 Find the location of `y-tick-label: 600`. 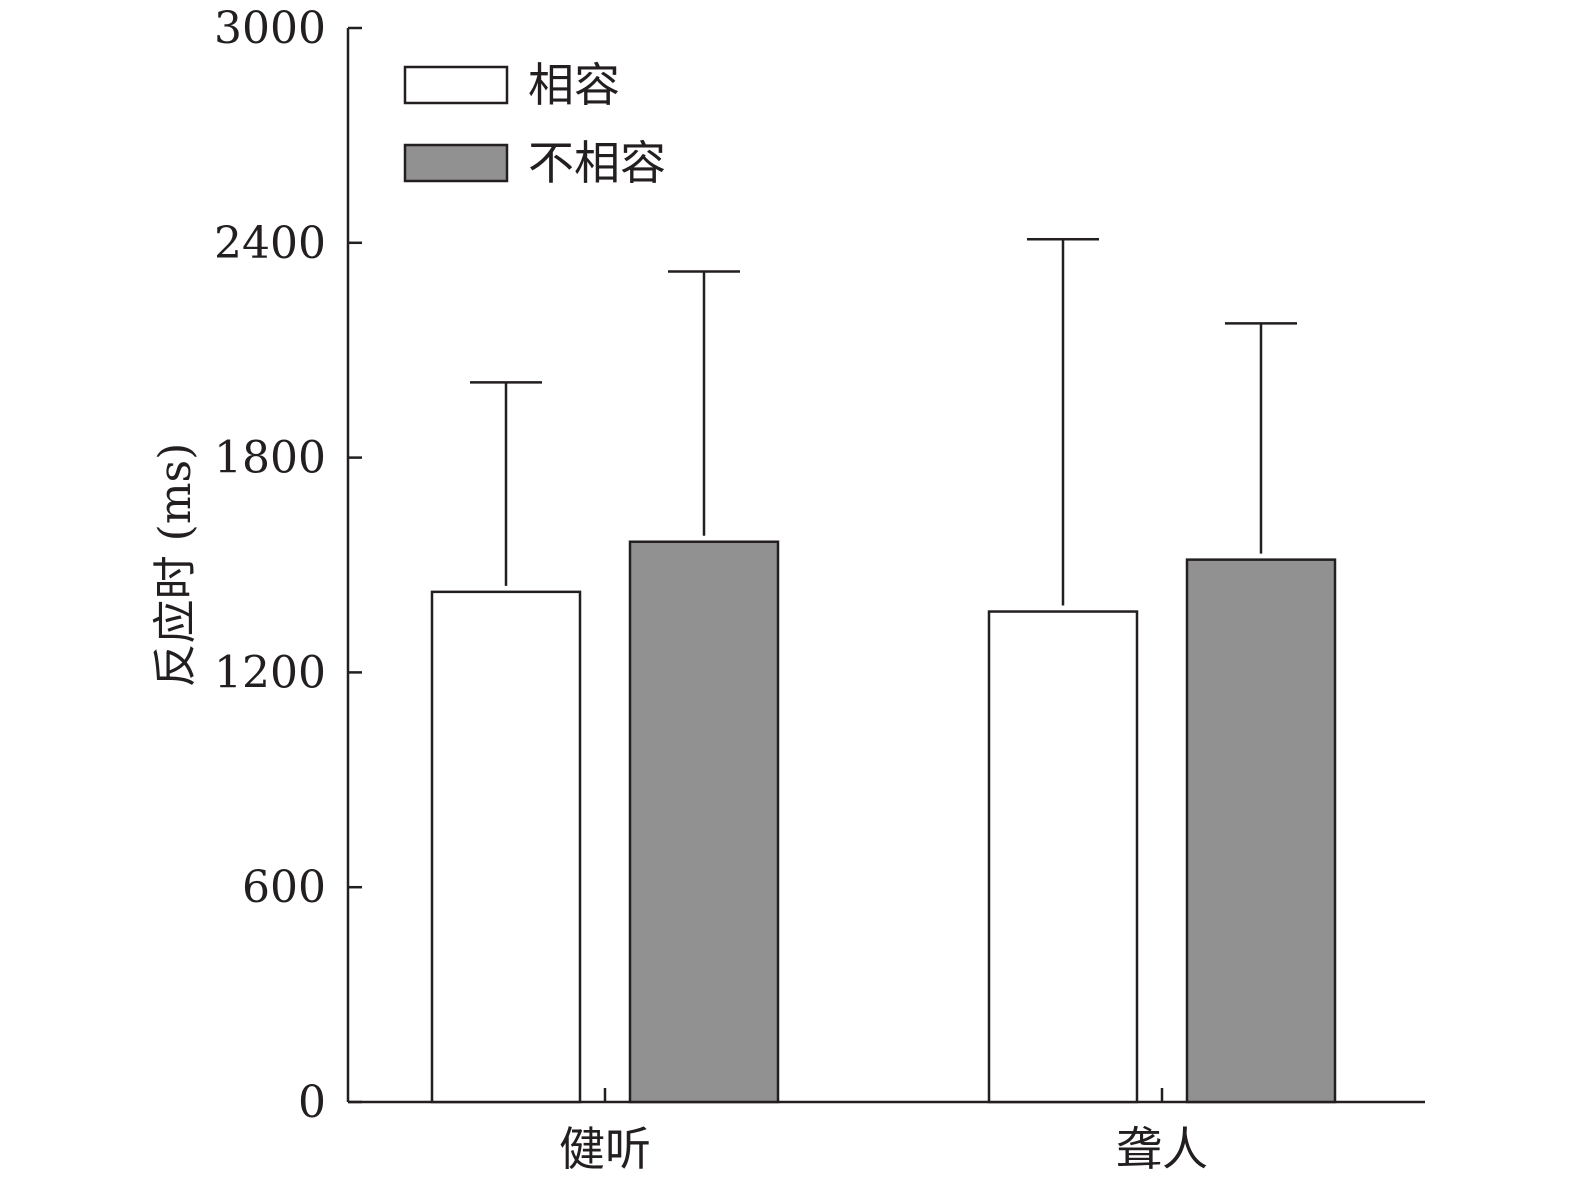

y-tick-label: 600 is located at coordinates (284, 887).